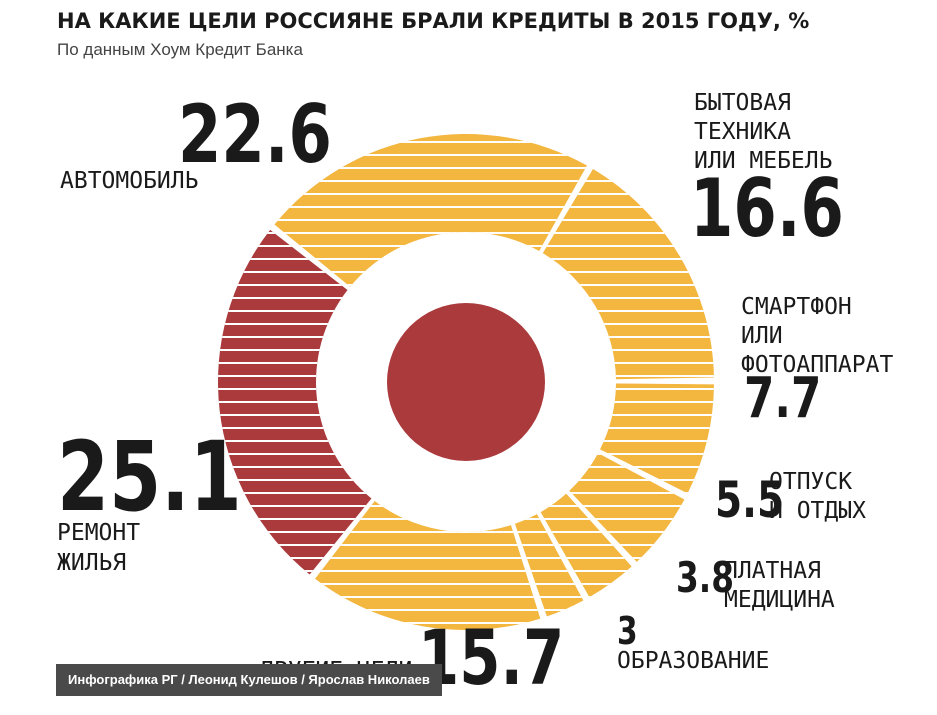 The image size is (937, 715). I want to click on slice-value-label: 5.5, so click(749, 499).